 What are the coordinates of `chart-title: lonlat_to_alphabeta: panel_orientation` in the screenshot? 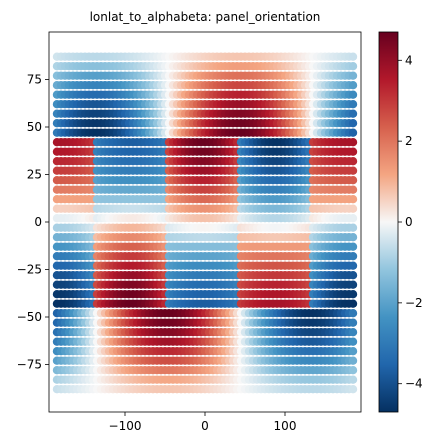 It's located at (205, 17).